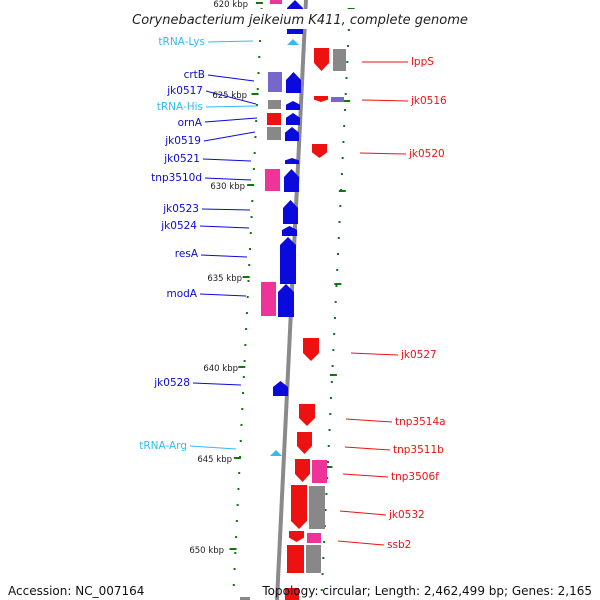 This screenshot has height=600, width=600. Describe the element at coordinates (176, 178) in the screenshot. I see `label-tnp3510d: tnp3510d` at that location.